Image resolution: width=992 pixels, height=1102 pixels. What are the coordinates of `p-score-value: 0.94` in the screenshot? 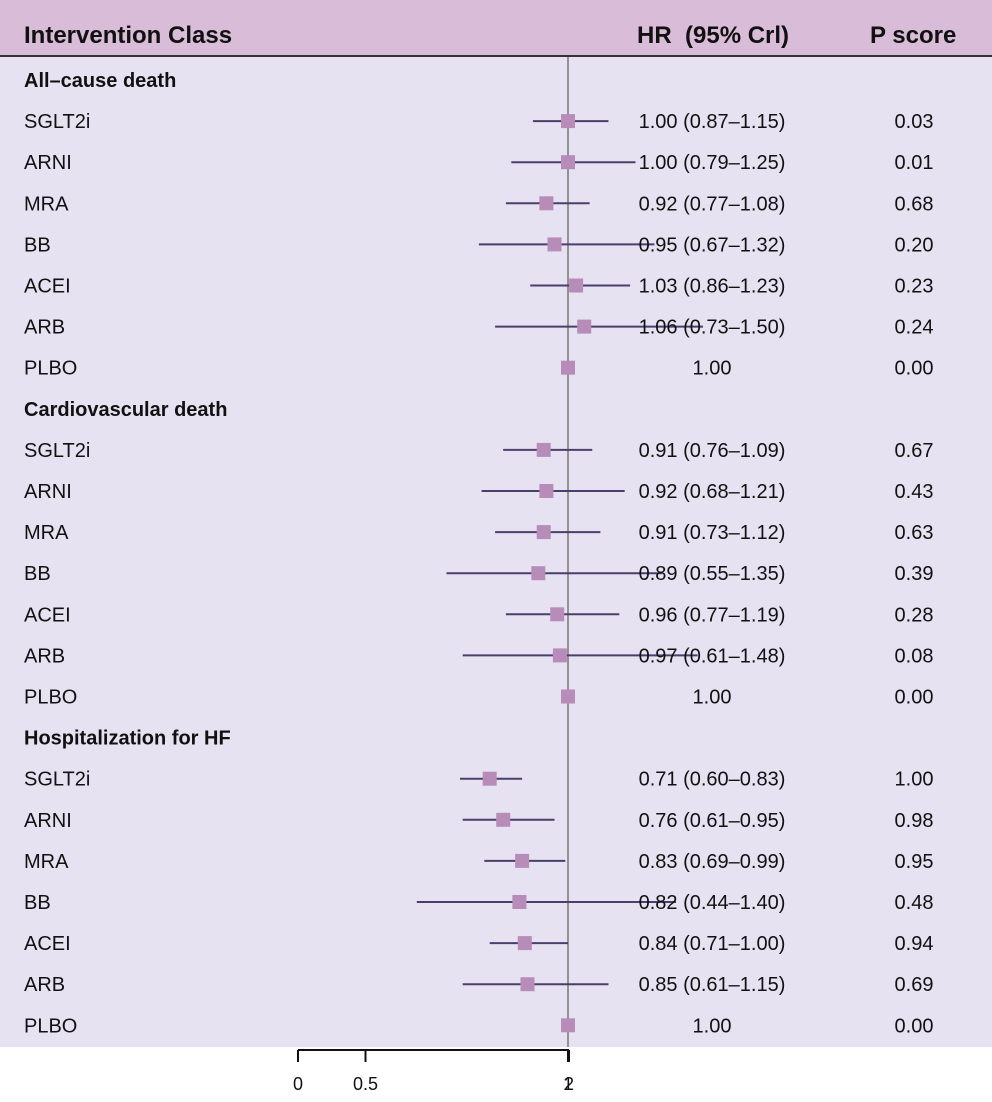 It's located at (914, 944).